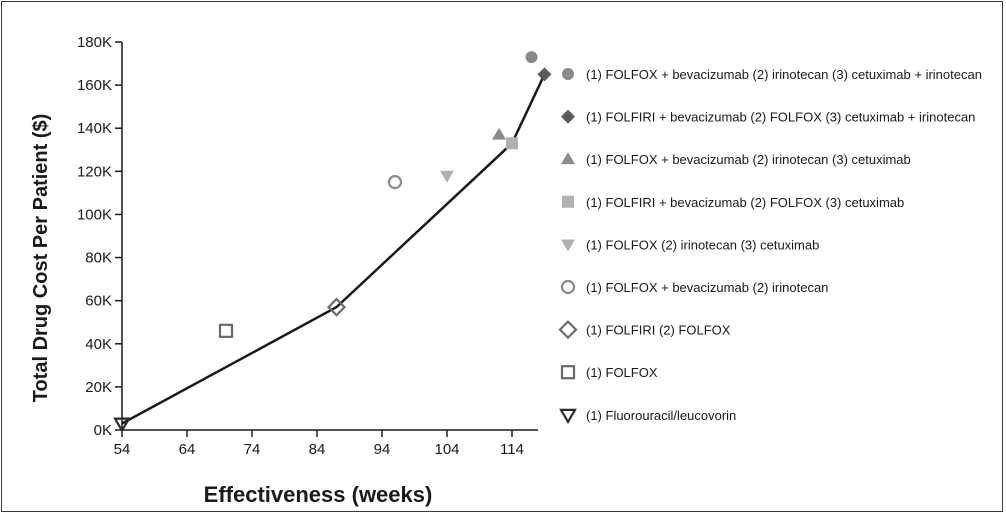 Image resolution: width=1006 pixels, height=514 pixels. I want to click on x-ticks: 54 64 74 84 94 104 114, so click(319, 444).